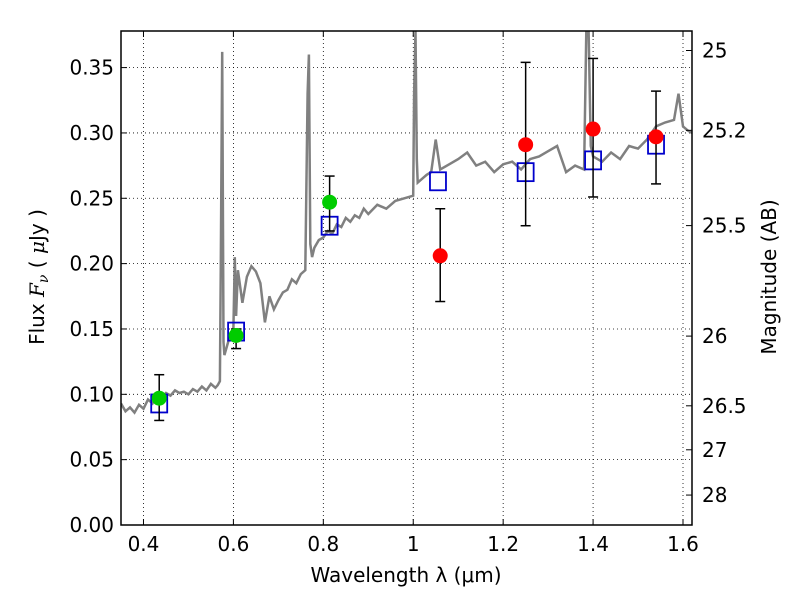 Image resolution: width=800 pixels, height=600 pixels. I want to click on x-tick-label: 1.6, so click(683, 544).